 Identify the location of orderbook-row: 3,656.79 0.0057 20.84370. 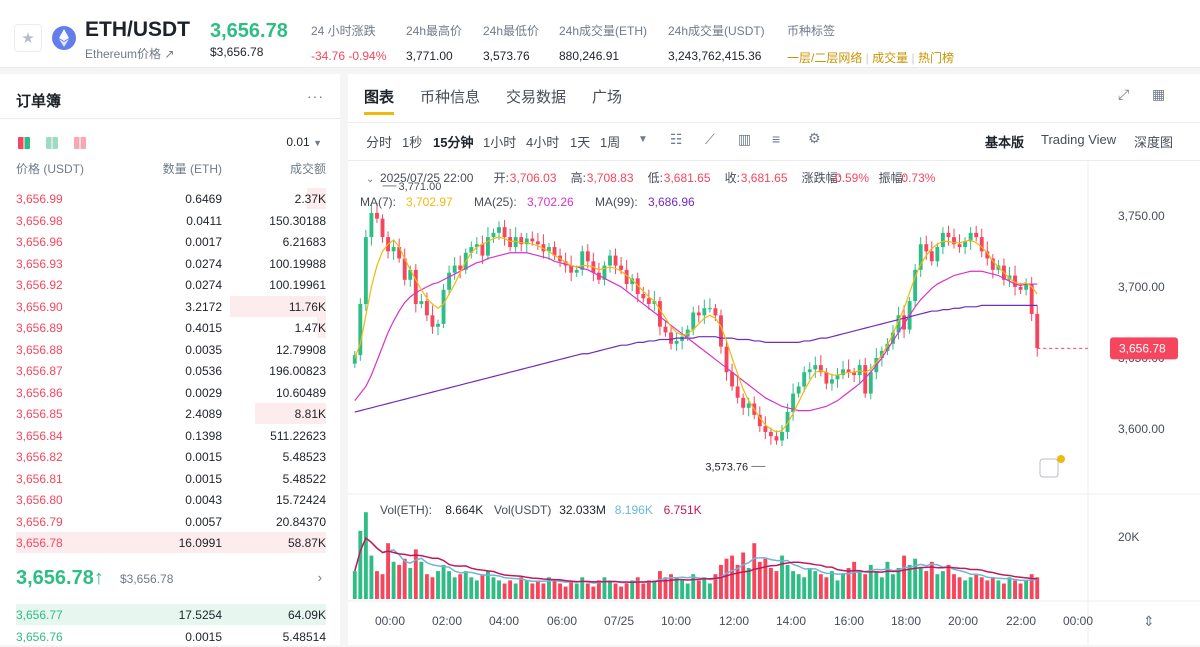
(170, 521).